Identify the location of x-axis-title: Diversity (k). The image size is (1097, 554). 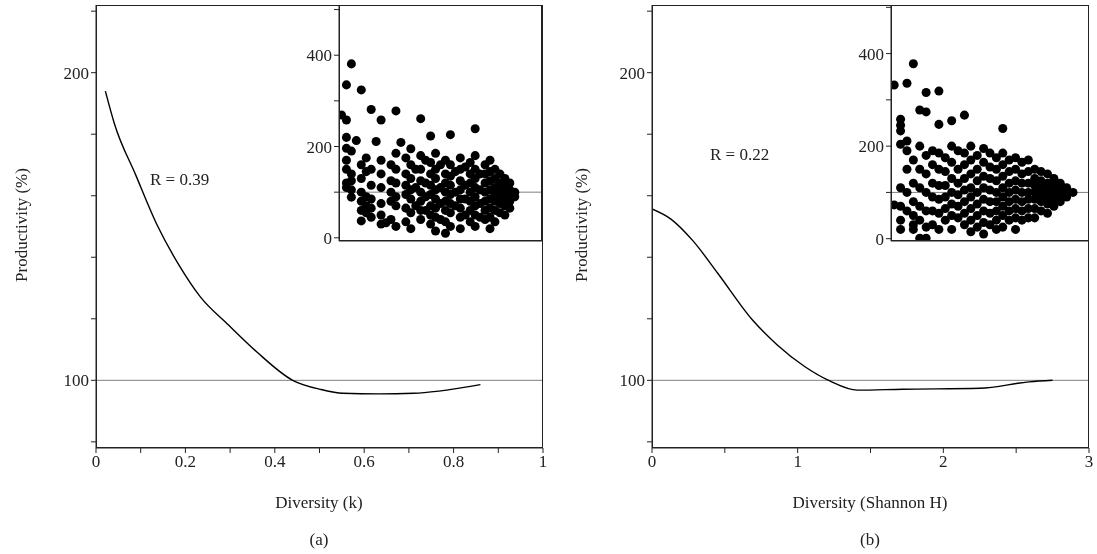
(319, 503).